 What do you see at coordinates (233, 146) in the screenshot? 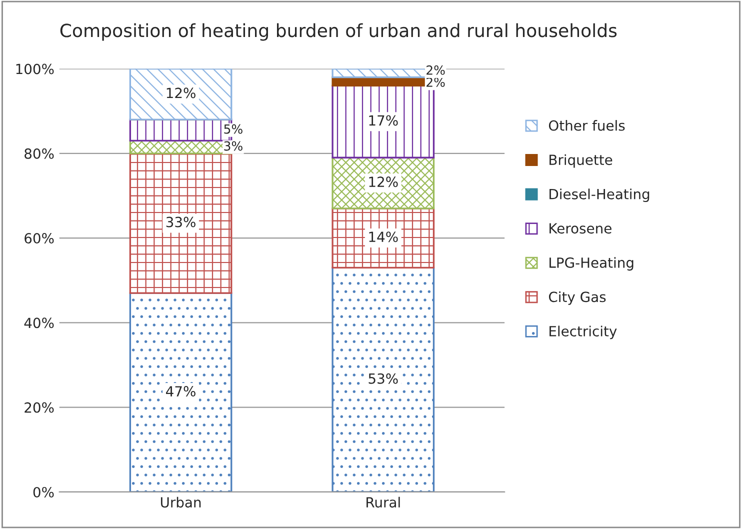
I see `data-label: 3%` at bounding box center [233, 146].